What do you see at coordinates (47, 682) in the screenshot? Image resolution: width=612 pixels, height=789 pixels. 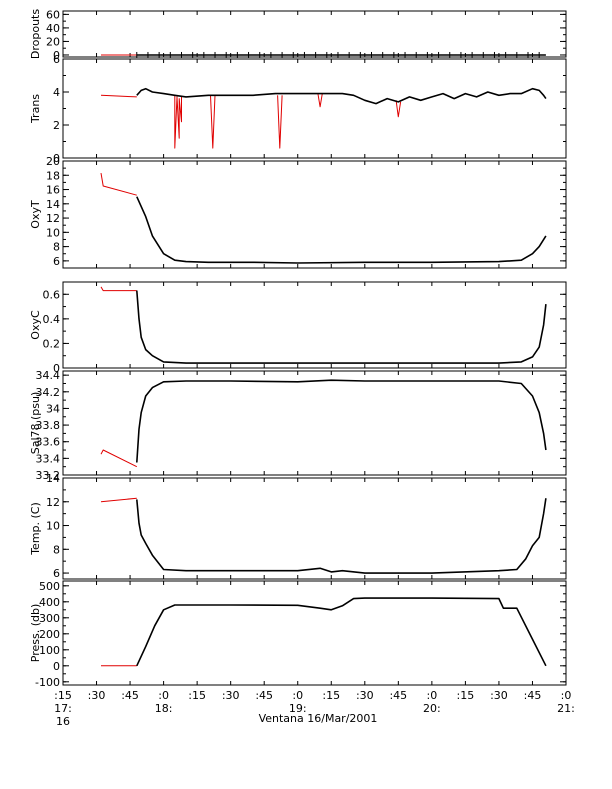 I see `y-tick-label: -100` at bounding box center [47, 682].